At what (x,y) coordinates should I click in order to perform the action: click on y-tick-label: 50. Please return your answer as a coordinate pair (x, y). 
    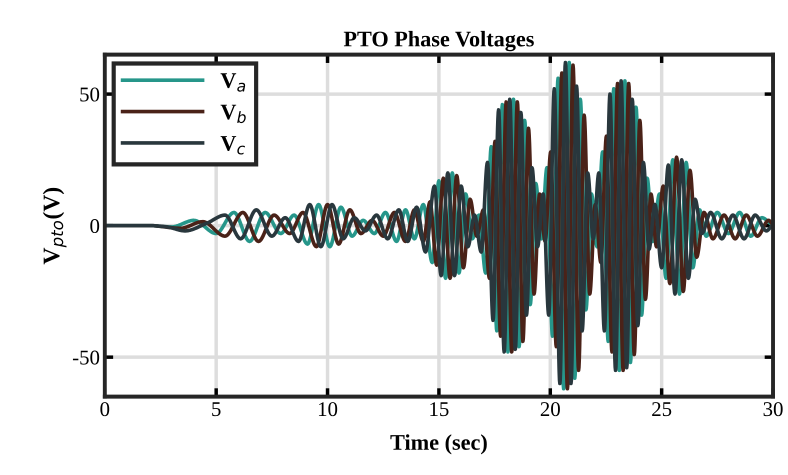
    Looking at the image, I should click on (90, 94).